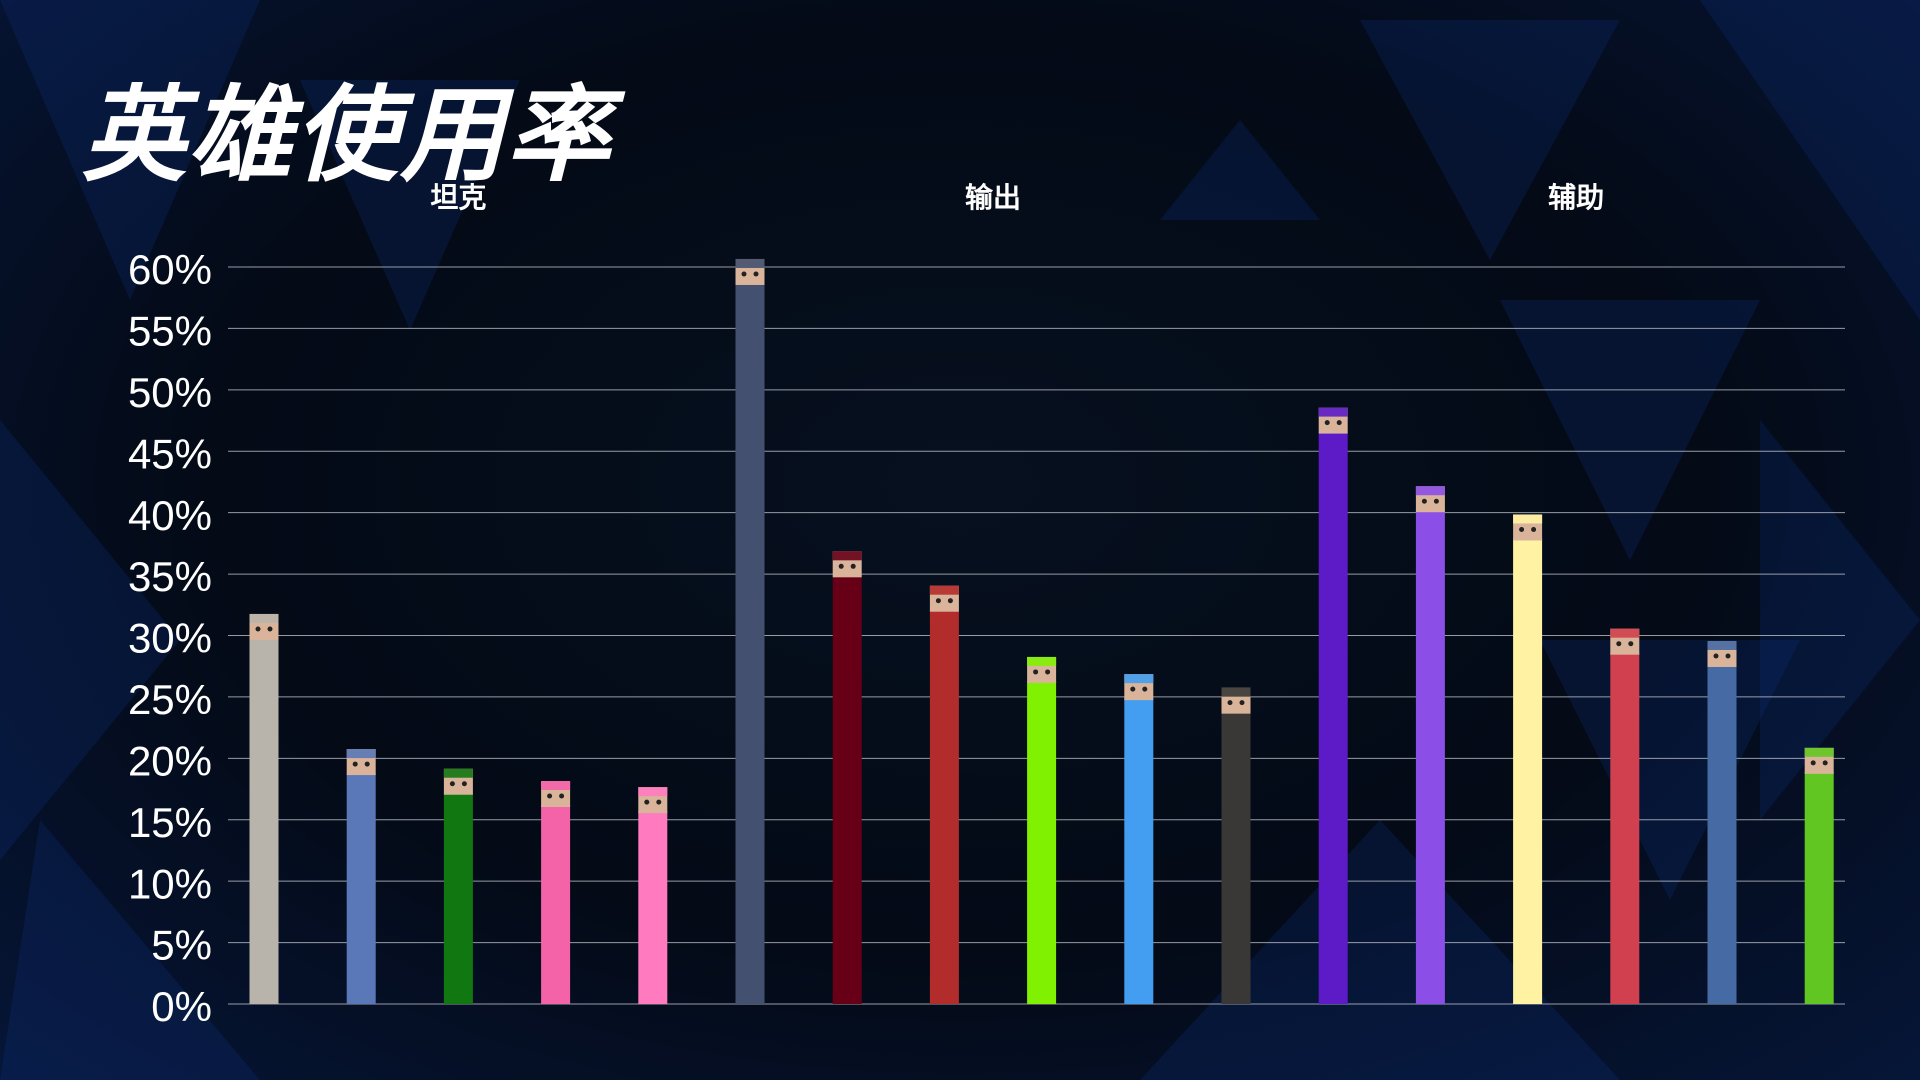  I want to click on y-tick-label: 15%, so click(170, 822).